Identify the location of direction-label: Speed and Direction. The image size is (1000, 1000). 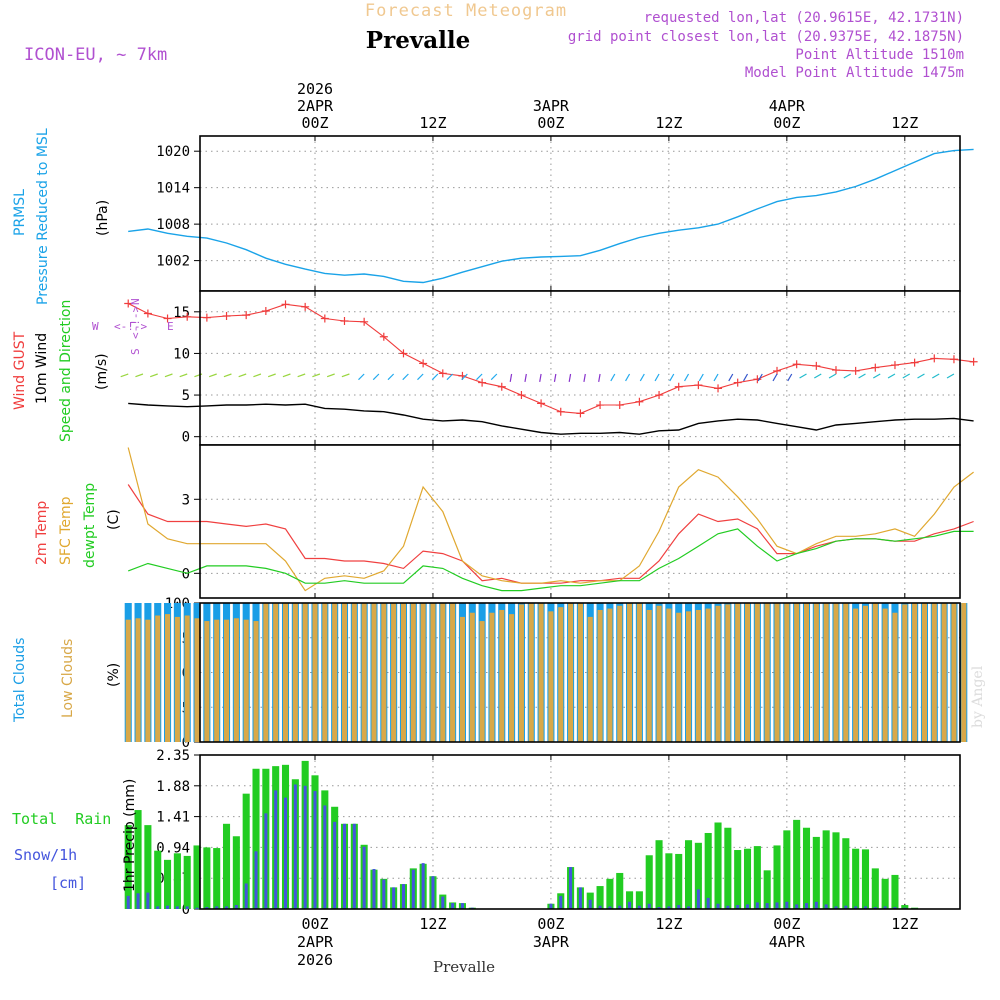
(66, 371).